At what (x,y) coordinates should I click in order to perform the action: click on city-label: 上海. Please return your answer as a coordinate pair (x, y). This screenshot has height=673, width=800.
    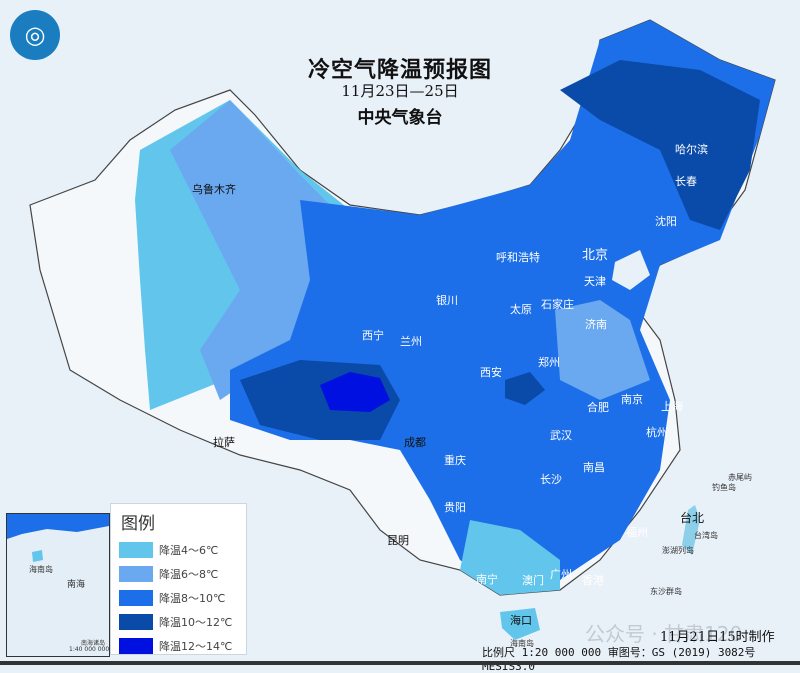
    Looking at the image, I should click on (672, 406).